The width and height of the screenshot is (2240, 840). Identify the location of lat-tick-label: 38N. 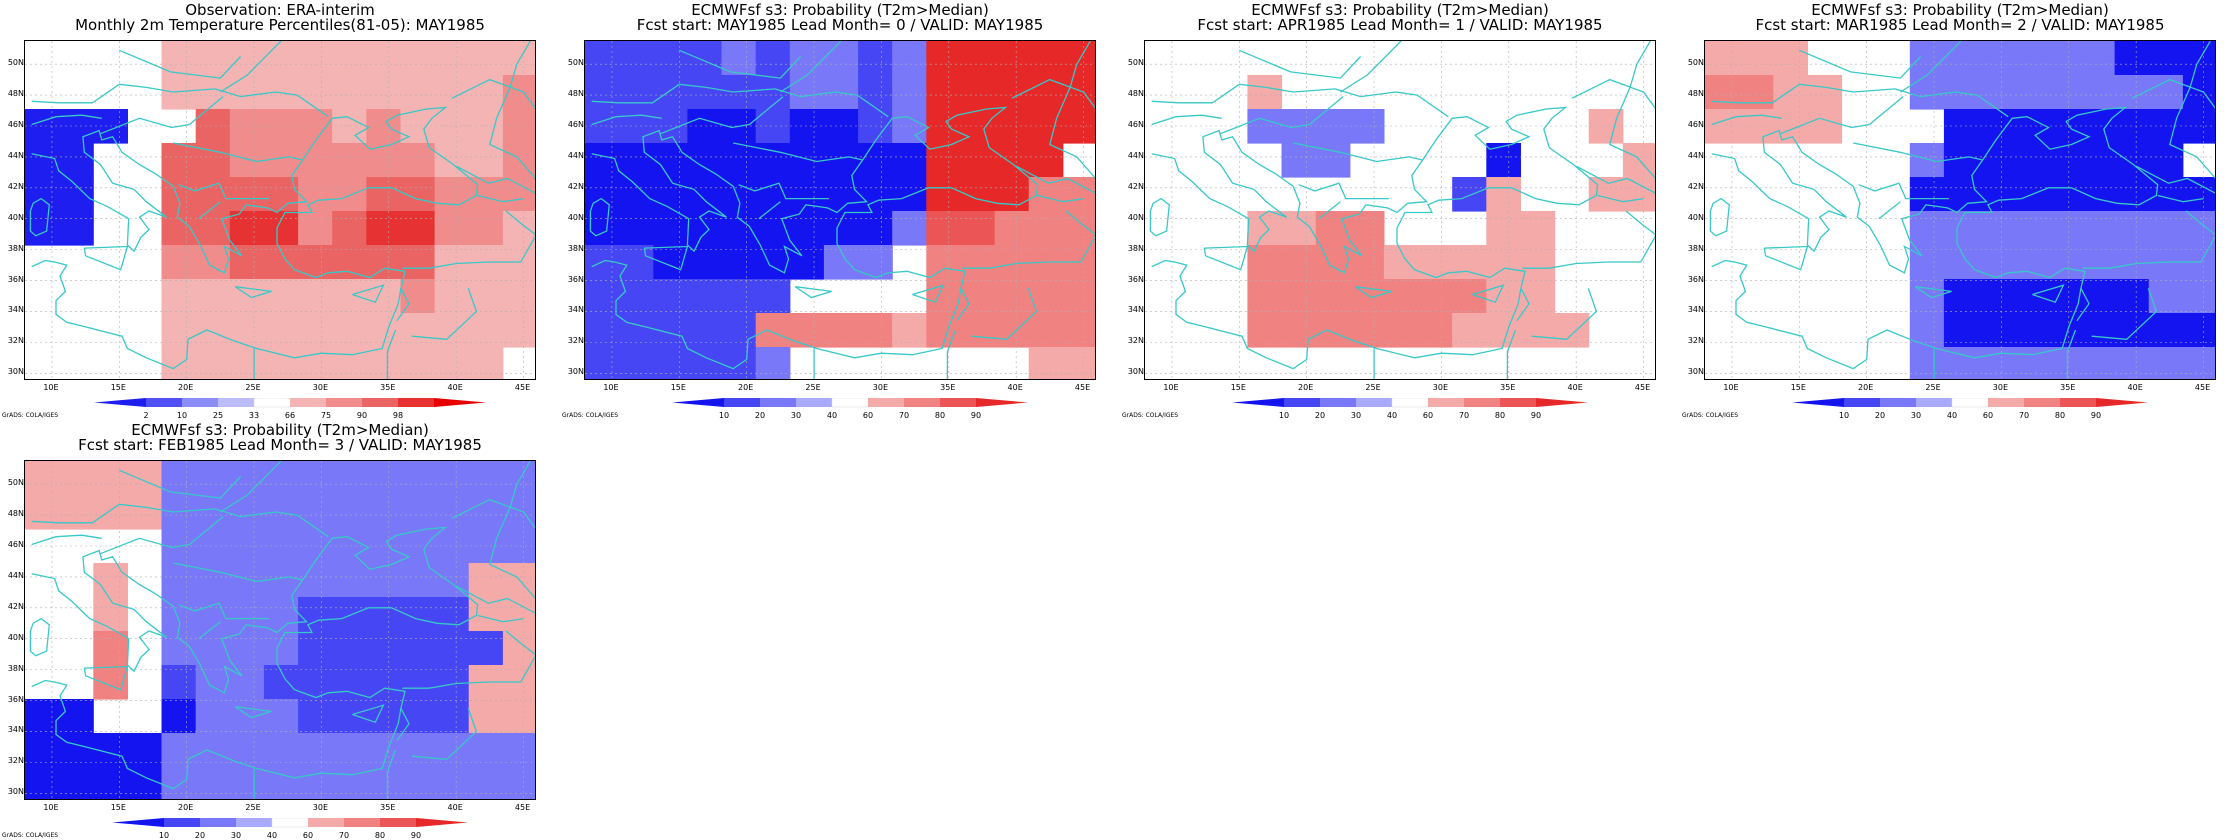
(1695, 248).